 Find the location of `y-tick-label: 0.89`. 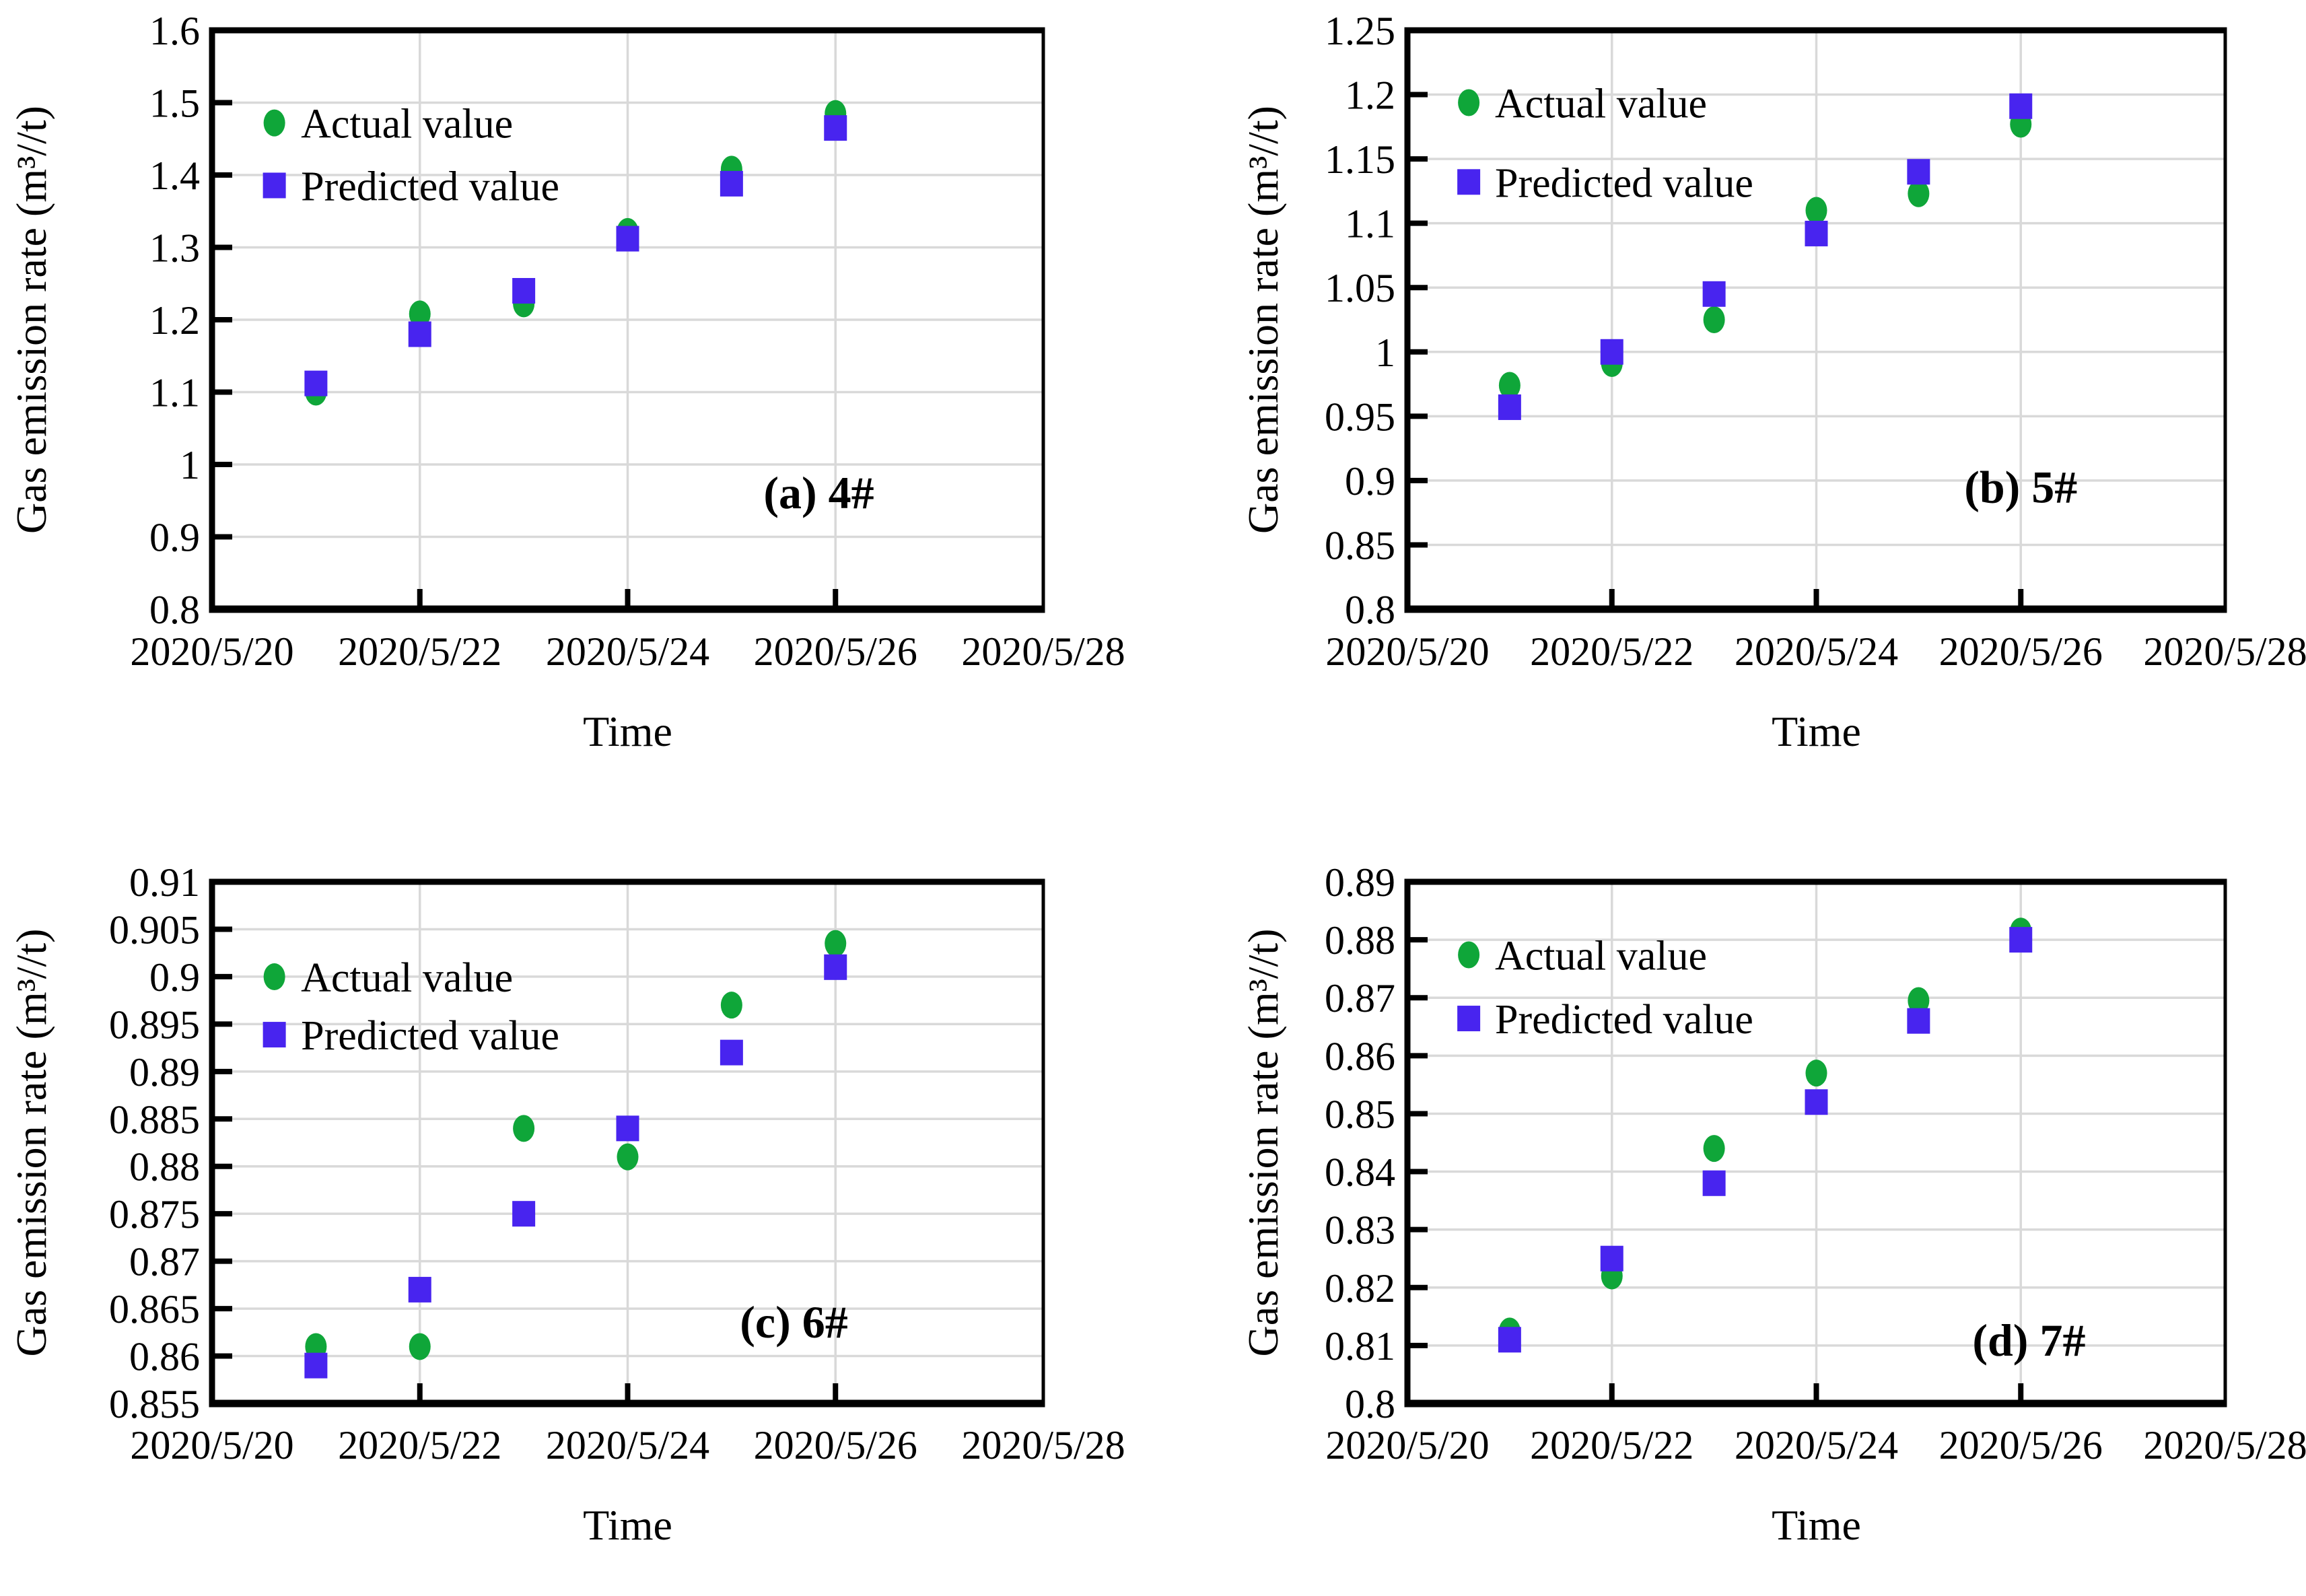

y-tick-label: 0.89 is located at coordinates (1360, 882).